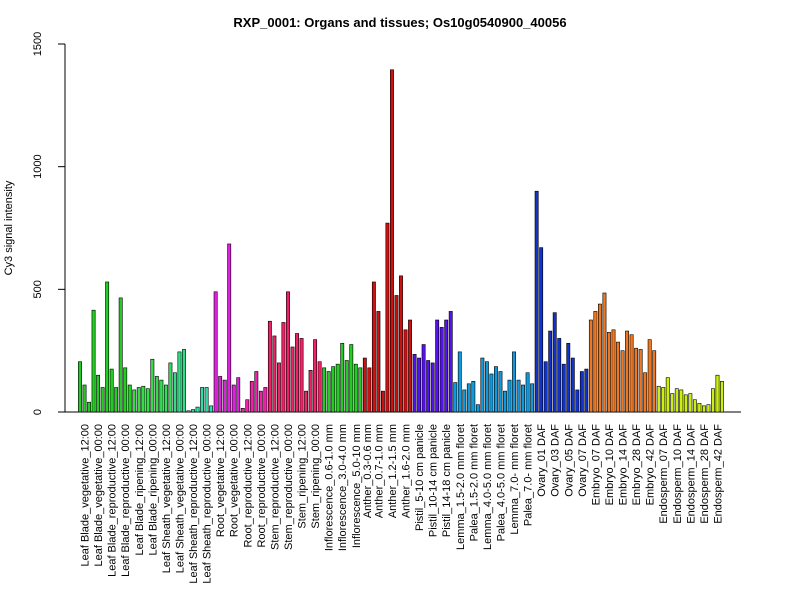 The image size is (800, 600). What do you see at coordinates (194, 504) in the screenshot?
I see `x-tick-label: Leaf Sheath_reproductive_12:00` at bounding box center [194, 504].